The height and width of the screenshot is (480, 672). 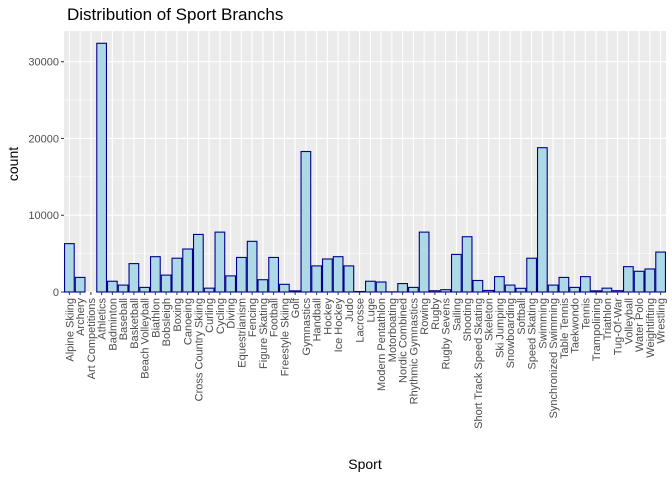 I want to click on y-tick-label: 20000, so click(x=43, y=139).